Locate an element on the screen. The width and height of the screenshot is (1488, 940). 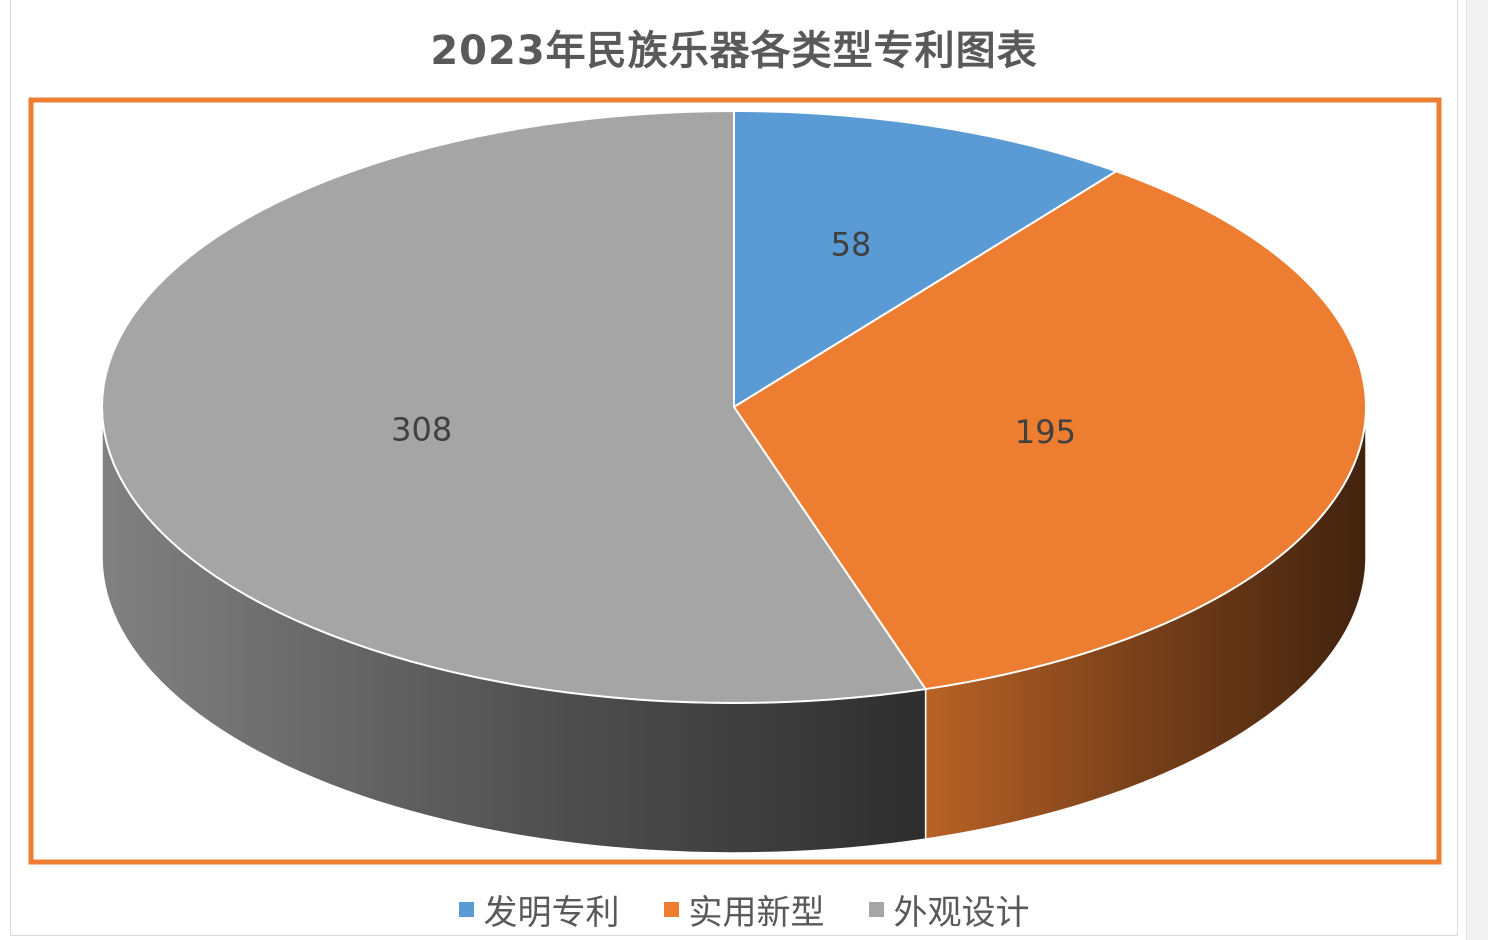
legend-label-invention: 发明专利 is located at coordinates (551, 912).